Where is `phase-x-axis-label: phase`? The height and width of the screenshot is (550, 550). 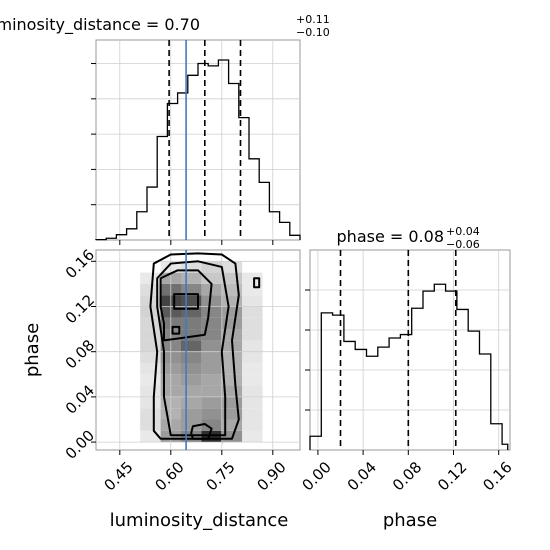
phase-x-axis-label: phase is located at coordinates (410, 520).